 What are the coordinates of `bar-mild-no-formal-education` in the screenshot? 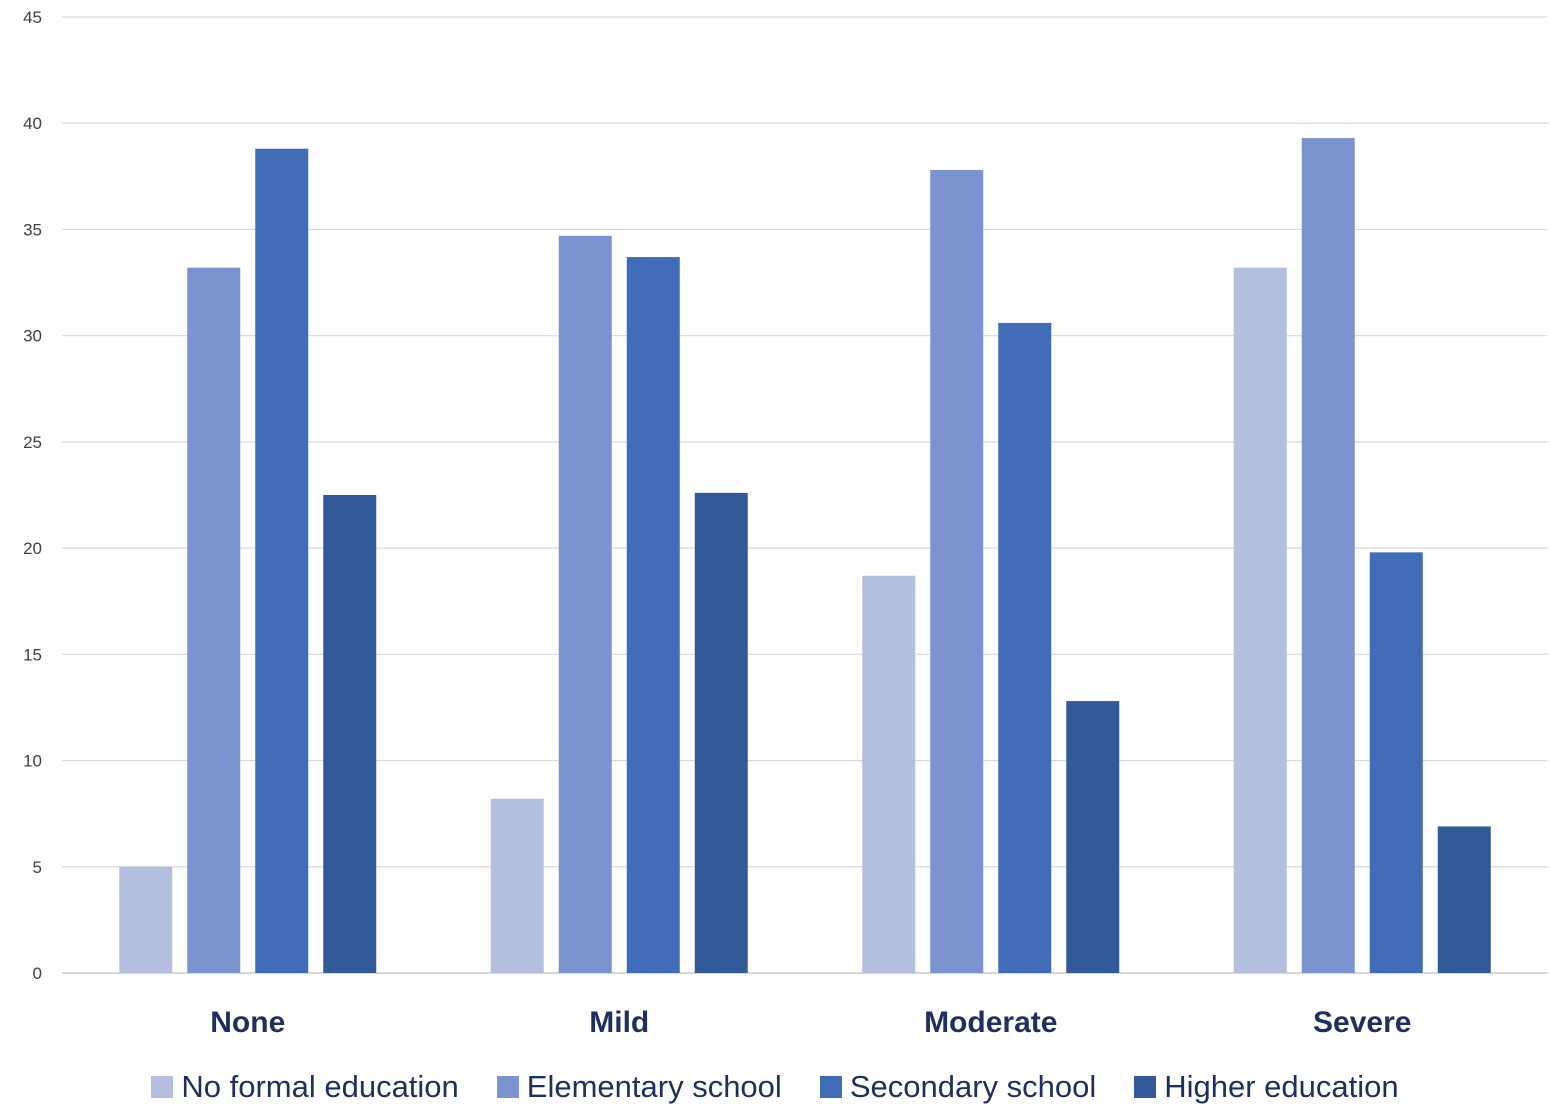 It's located at (517, 885).